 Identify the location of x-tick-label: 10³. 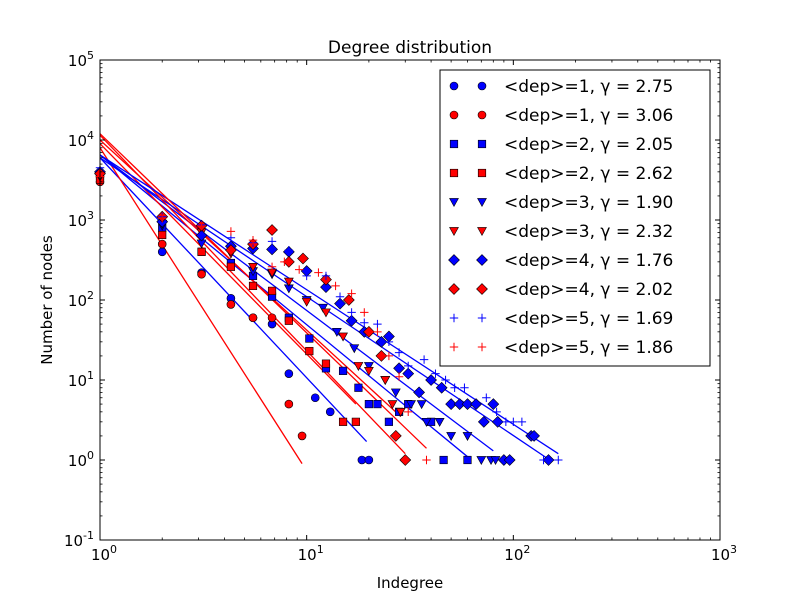
(724, 553).